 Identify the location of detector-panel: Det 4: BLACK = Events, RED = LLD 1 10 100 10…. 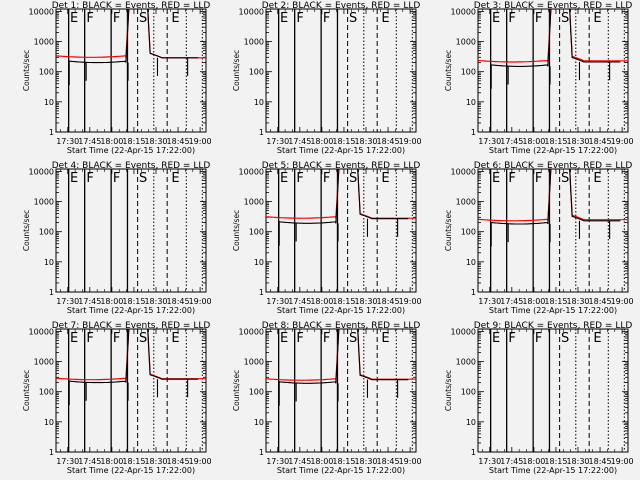
(117, 238).